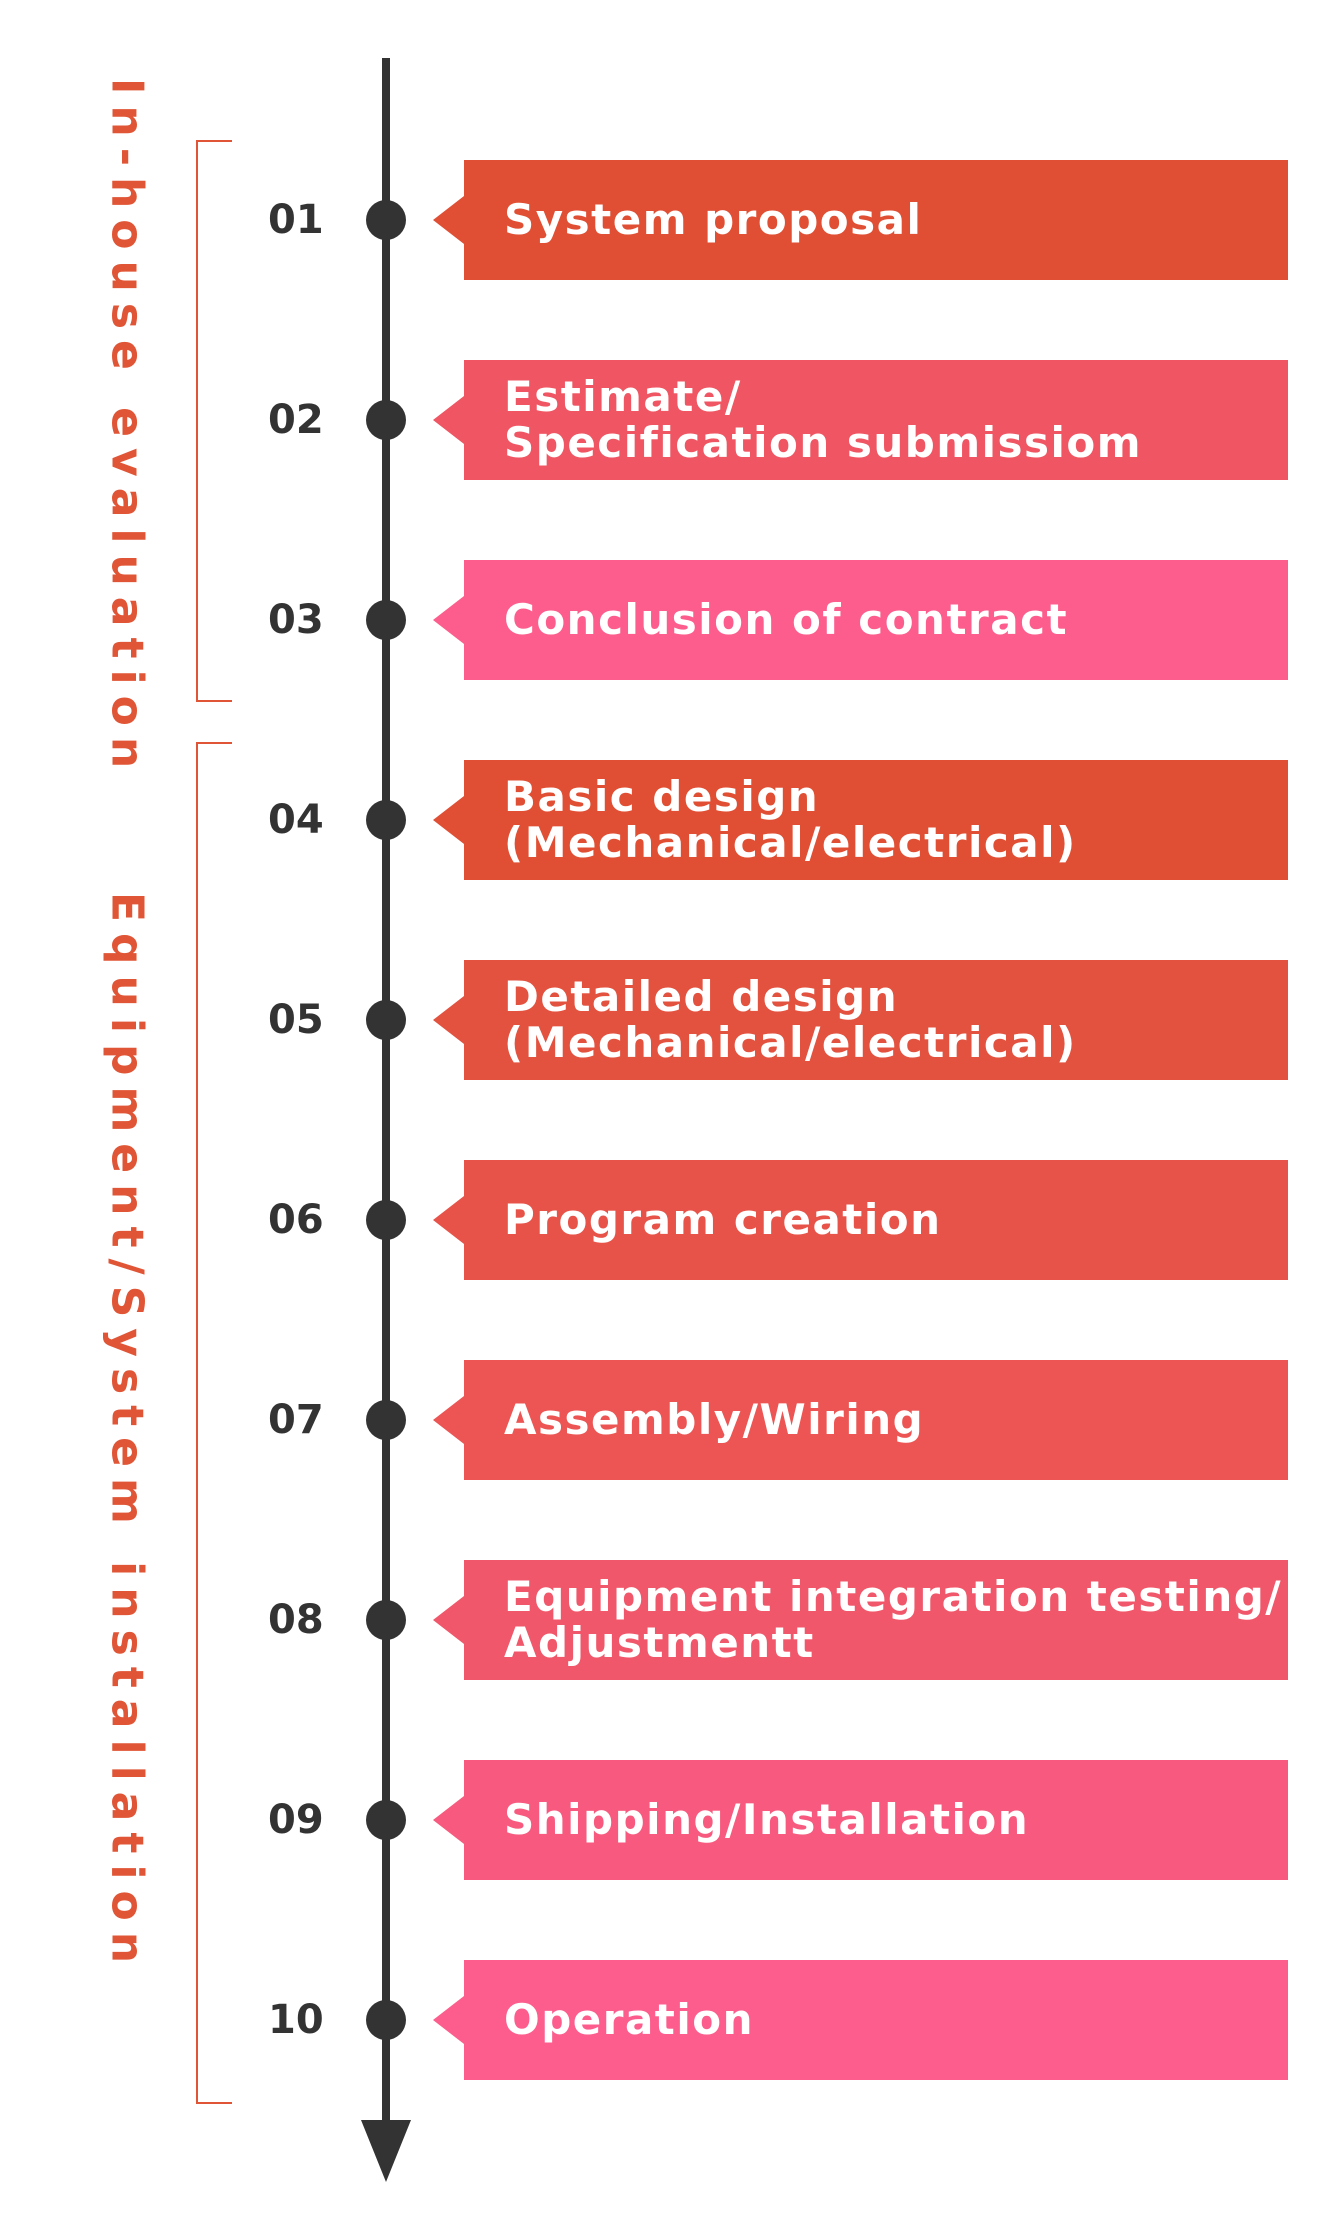  I want to click on step-row: 07 Assembly/Wiring, so click(670, 1420).